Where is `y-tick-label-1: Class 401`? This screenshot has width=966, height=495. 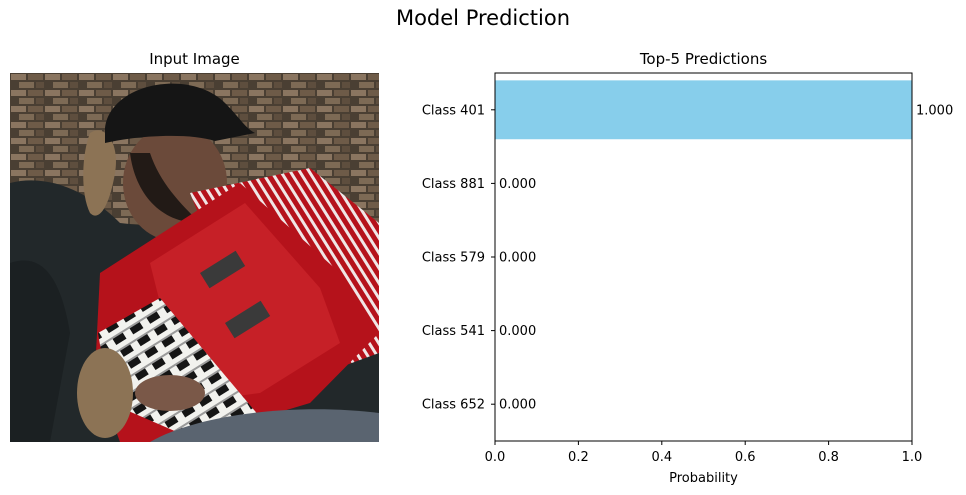
y-tick-label-1: Class 401 is located at coordinates (453, 110).